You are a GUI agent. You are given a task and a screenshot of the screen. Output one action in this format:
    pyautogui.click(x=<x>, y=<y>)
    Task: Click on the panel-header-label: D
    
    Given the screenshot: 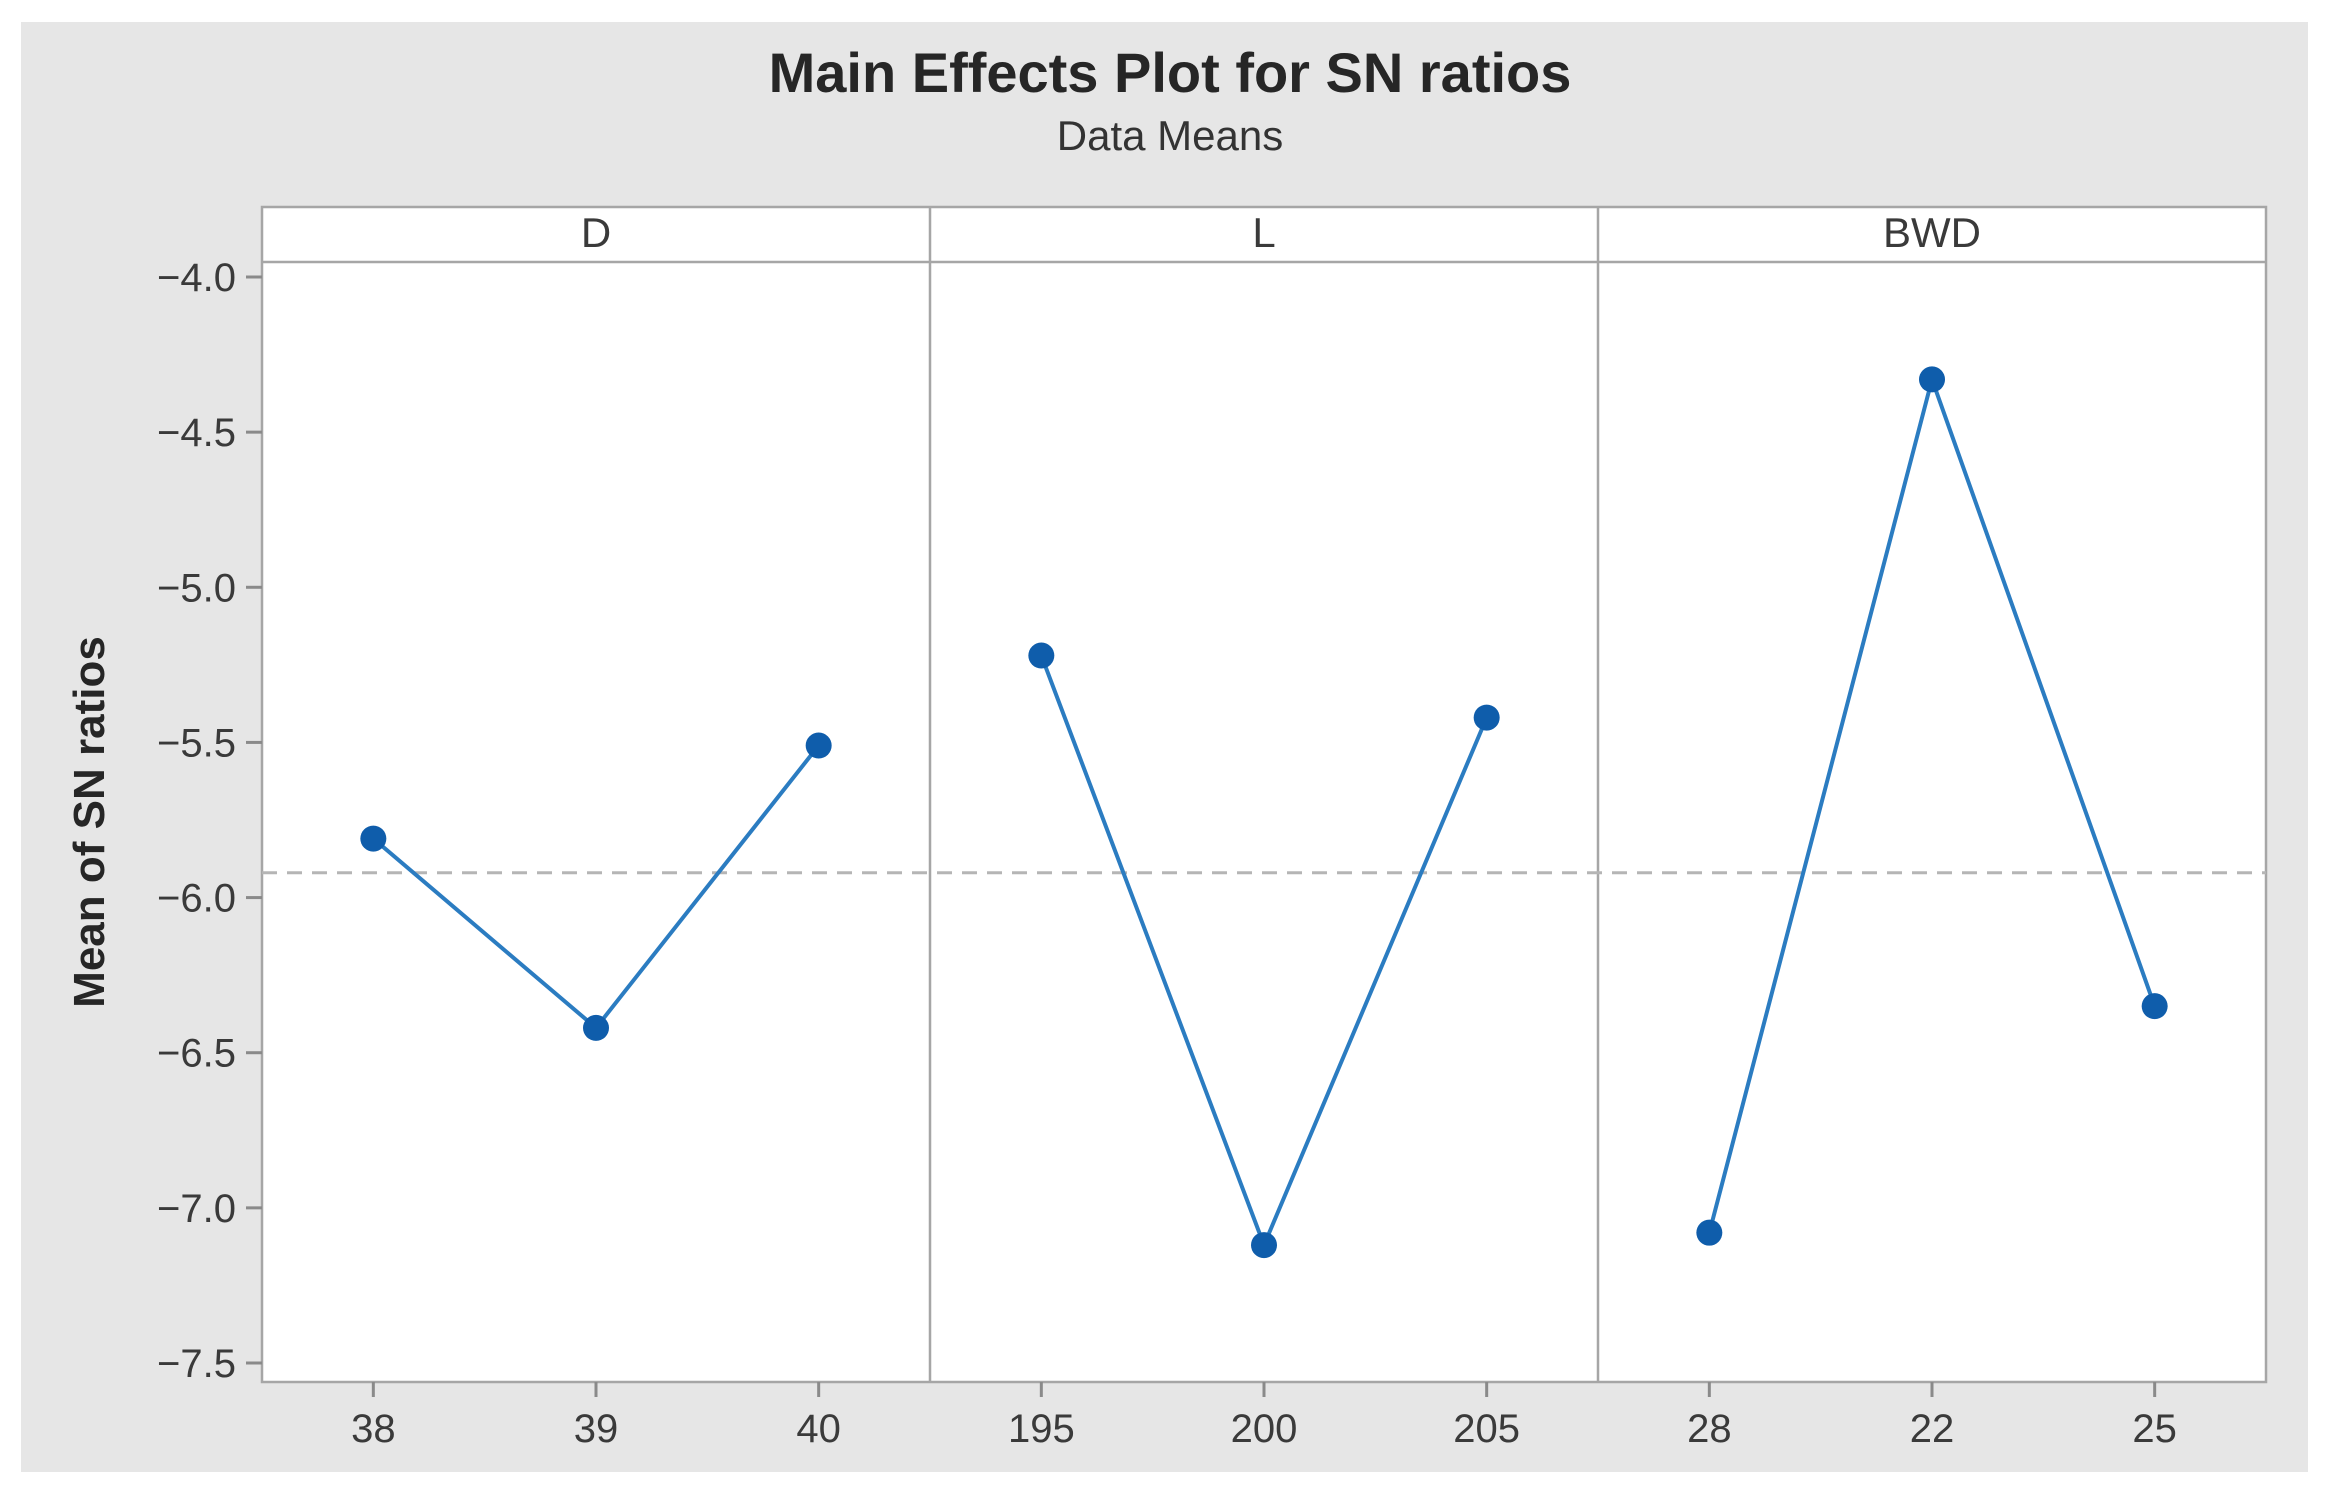 What is the action you would take?
    pyautogui.click(x=596, y=232)
    